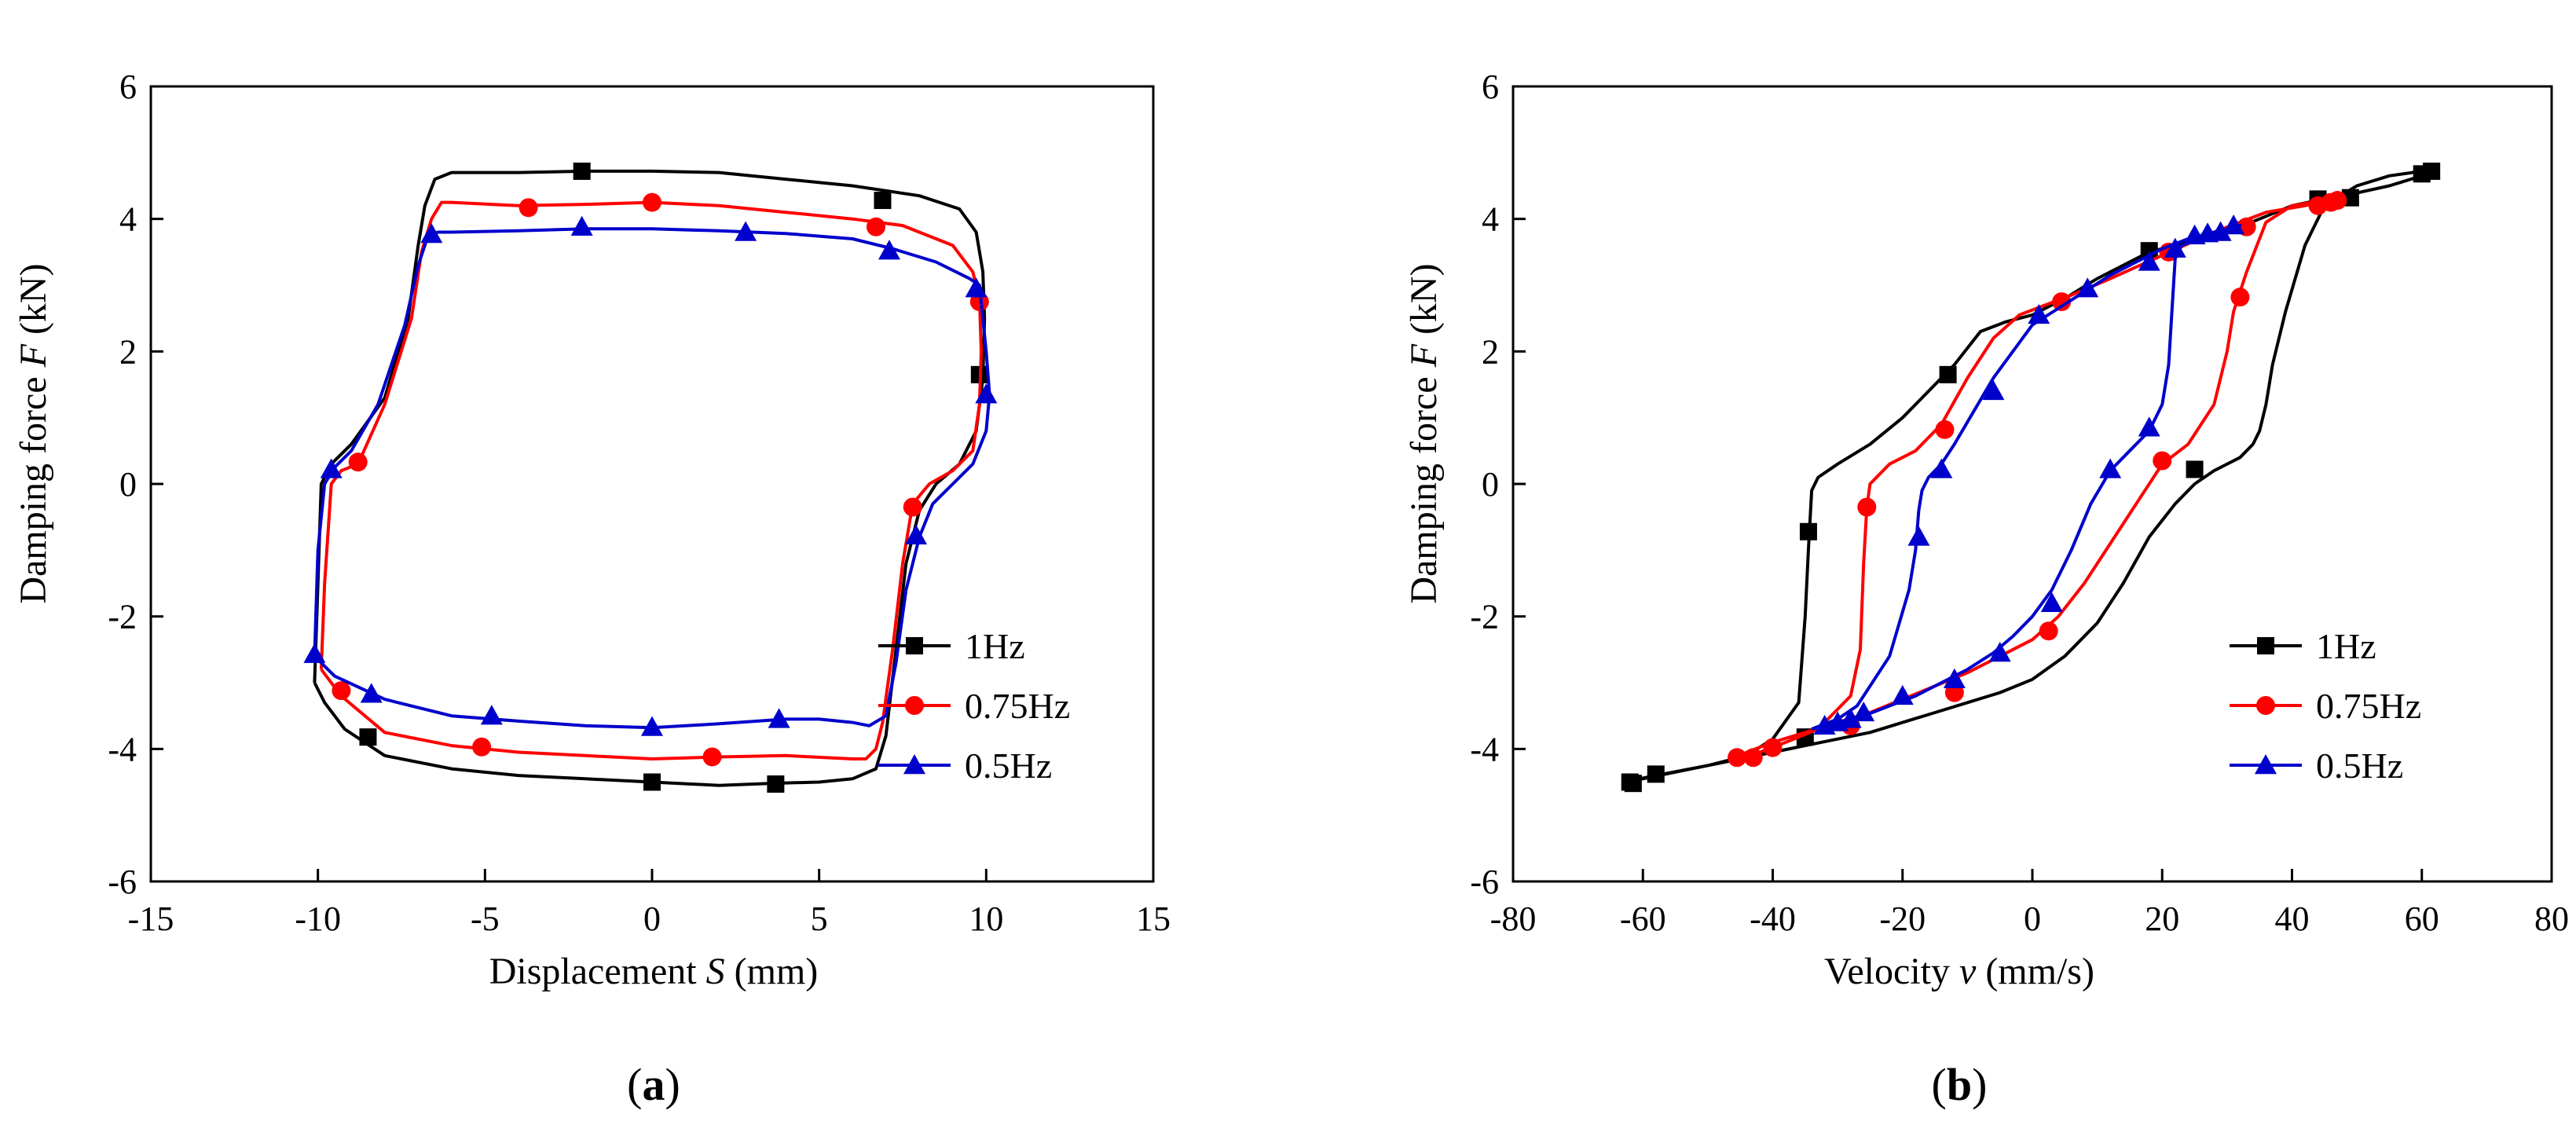 This screenshot has height=1147, width=2576. What do you see at coordinates (914, 645) in the screenshot?
I see `panel-a-legend-marker-1hz` at bounding box center [914, 645].